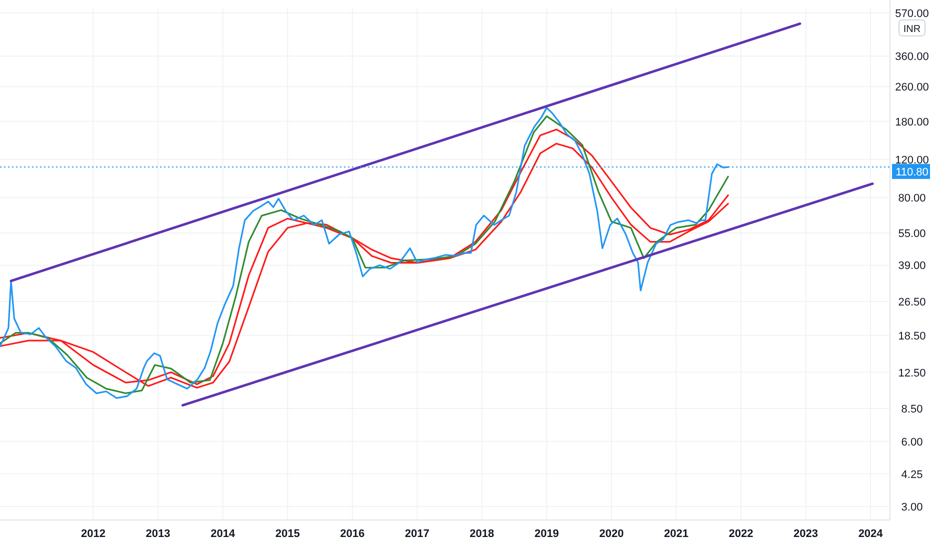 The height and width of the screenshot is (550, 932). I want to click on y-tick-label: 3.00, so click(912, 508).